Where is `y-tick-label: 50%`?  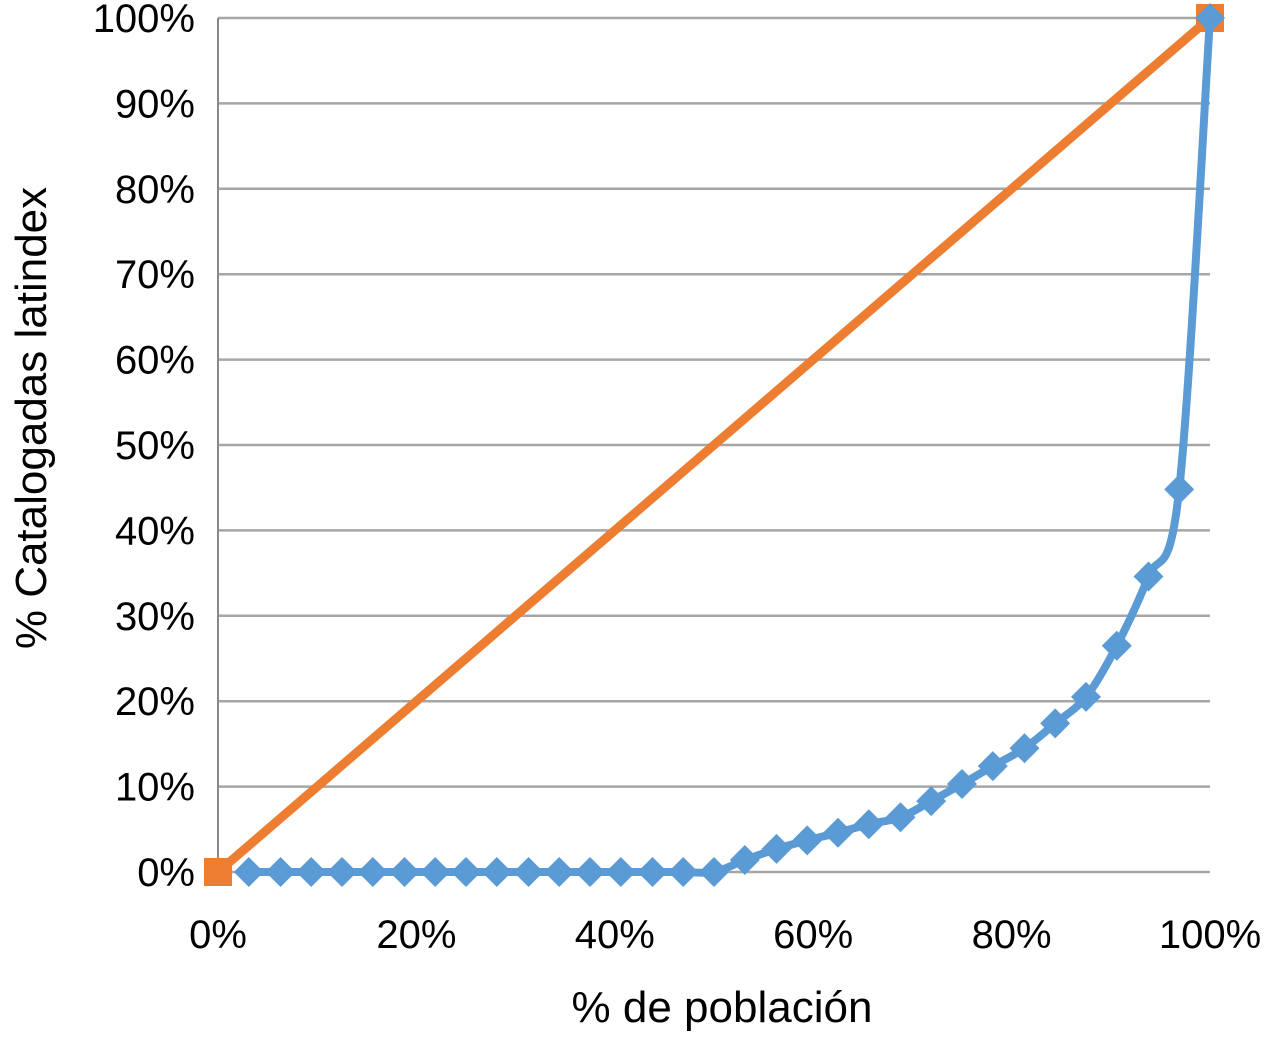 y-tick-label: 50% is located at coordinates (155, 446).